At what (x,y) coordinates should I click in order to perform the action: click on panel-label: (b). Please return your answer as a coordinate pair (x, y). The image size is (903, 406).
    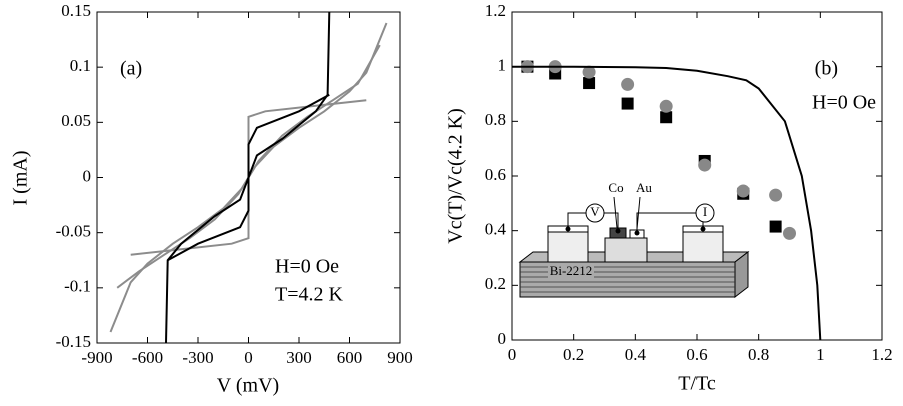
    Looking at the image, I should click on (826, 69).